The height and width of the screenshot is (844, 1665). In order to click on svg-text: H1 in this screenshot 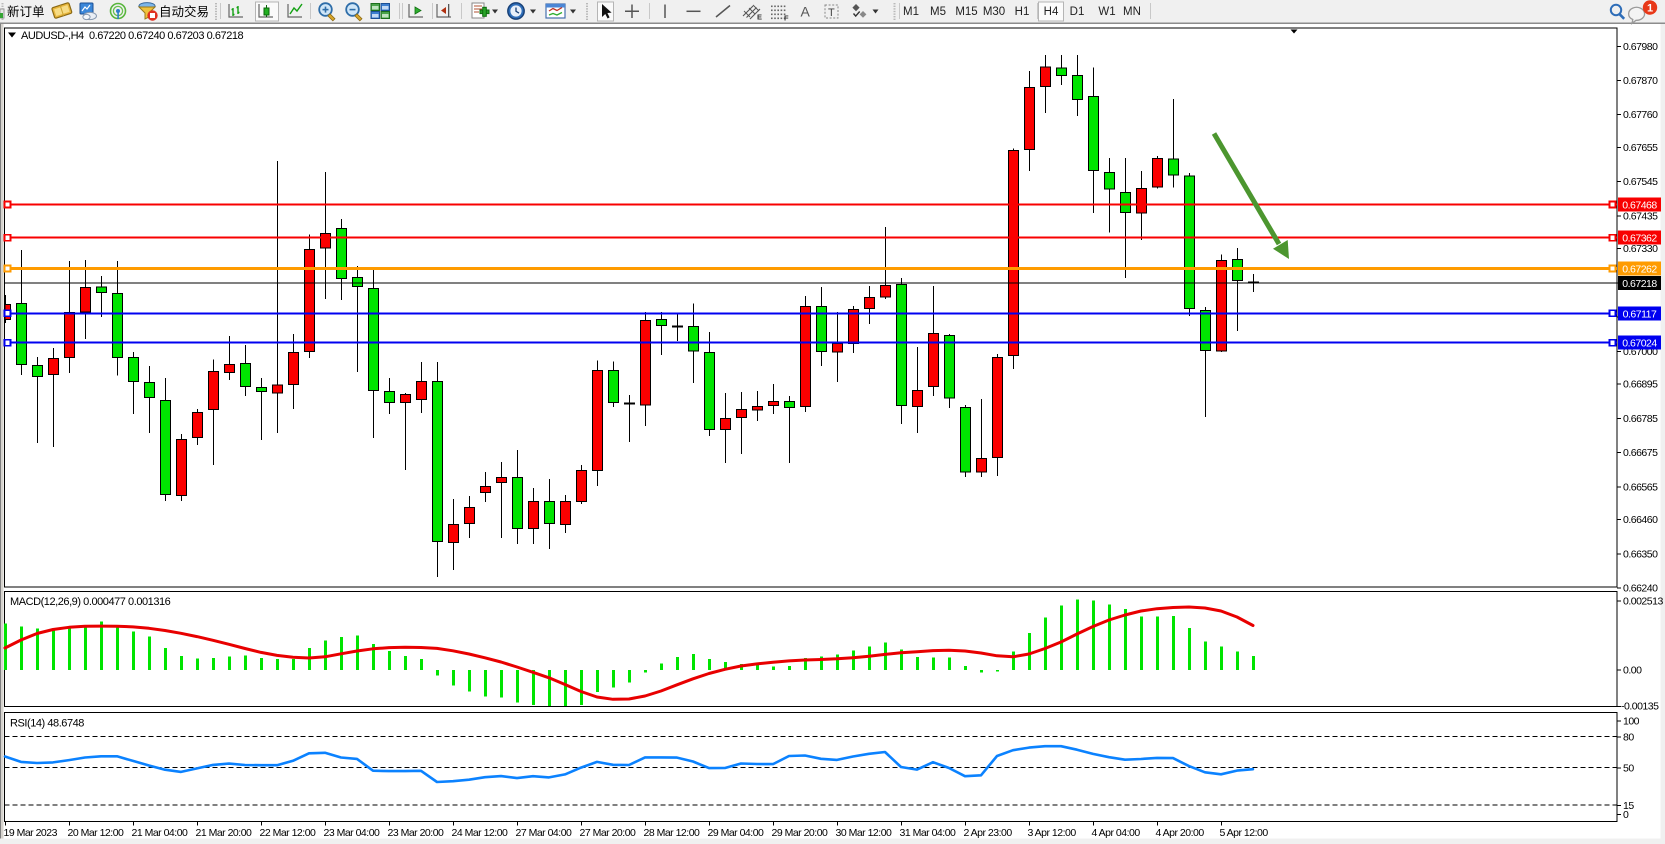, I will do `click(1022, 12)`.